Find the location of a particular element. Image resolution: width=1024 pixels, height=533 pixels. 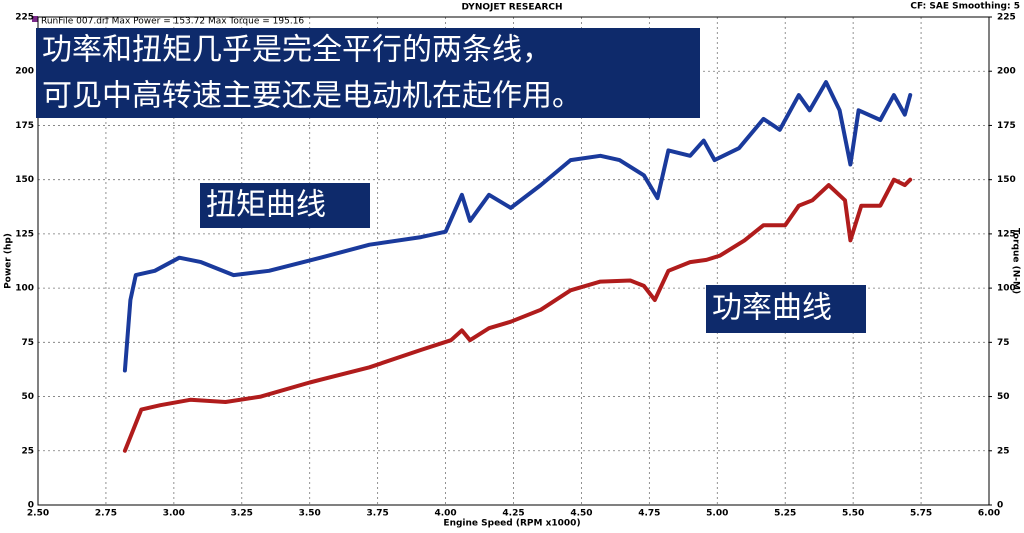

y2-tick-label: 75 is located at coordinates (1003, 343).